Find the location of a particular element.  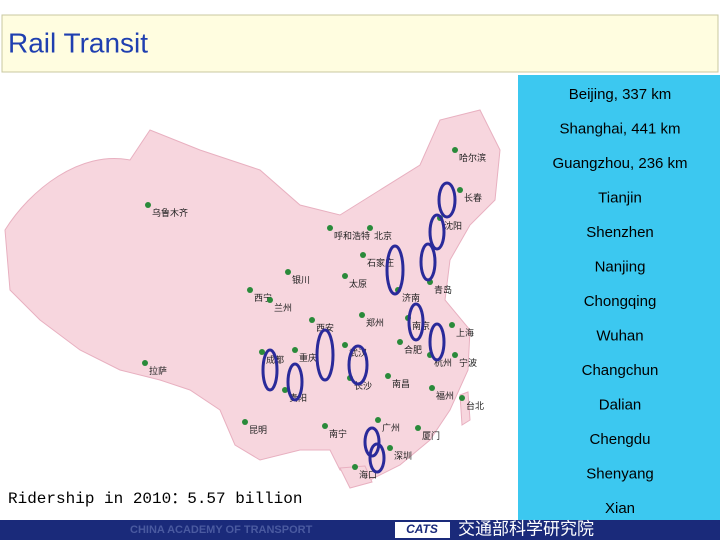

map-label: 长春 is located at coordinates (473, 197).